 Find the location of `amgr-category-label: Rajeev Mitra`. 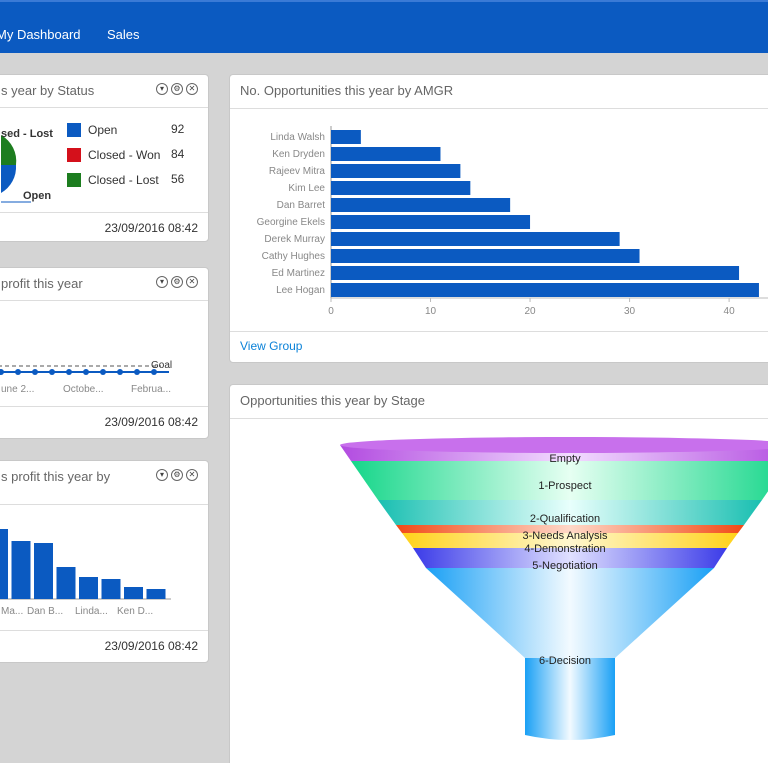

amgr-category-label: Rajeev Mitra is located at coordinates (297, 171).